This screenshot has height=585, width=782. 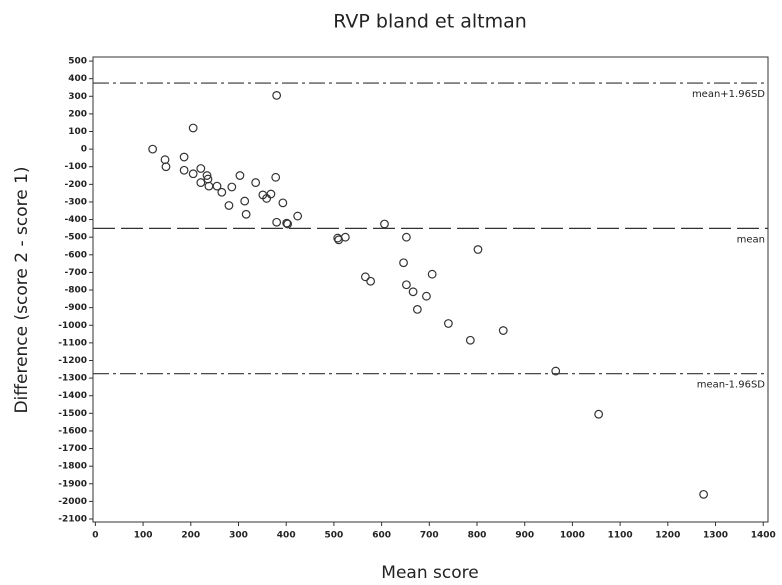 I want to click on y-tick-label: -400, so click(x=75, y=220).